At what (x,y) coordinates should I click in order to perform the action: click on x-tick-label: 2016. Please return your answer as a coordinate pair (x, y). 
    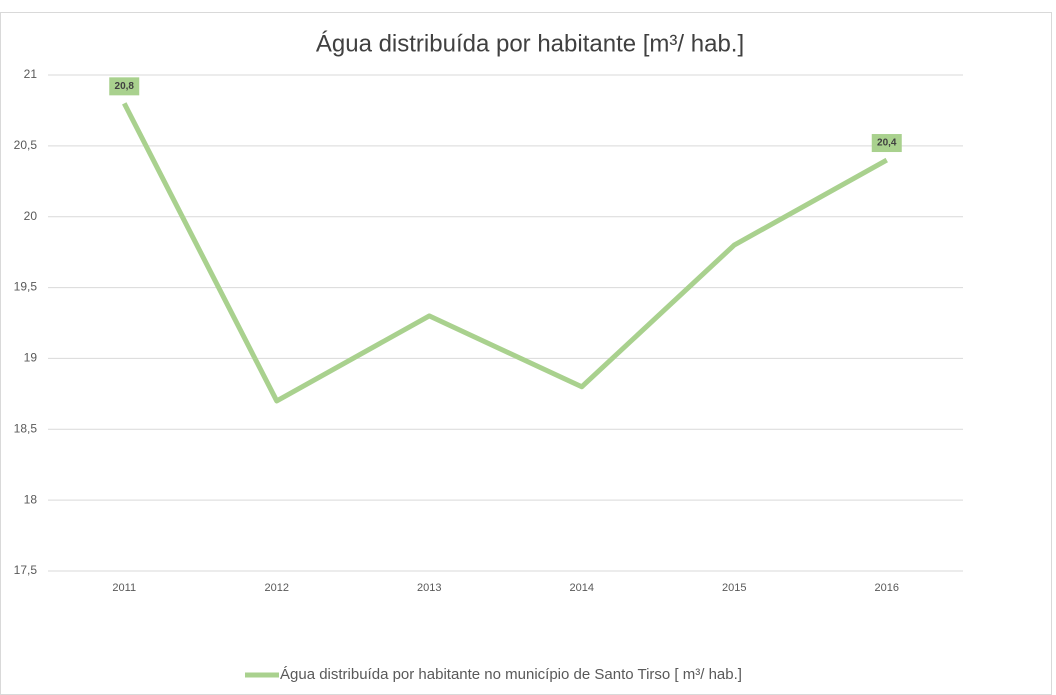
    Looking at the image, I should click on (887, 588).